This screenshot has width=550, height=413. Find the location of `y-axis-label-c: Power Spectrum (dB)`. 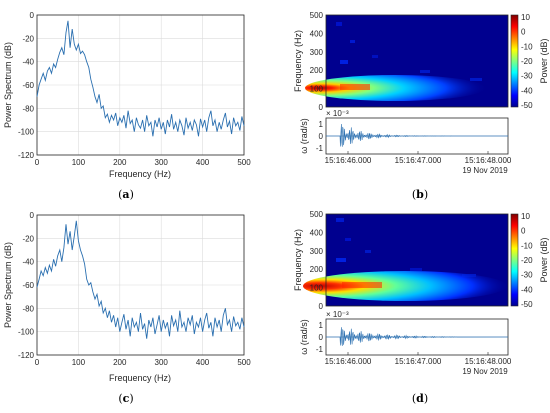

y-axis-label-c: Power Spectrum (dB) is located at coordinates (8, 285).